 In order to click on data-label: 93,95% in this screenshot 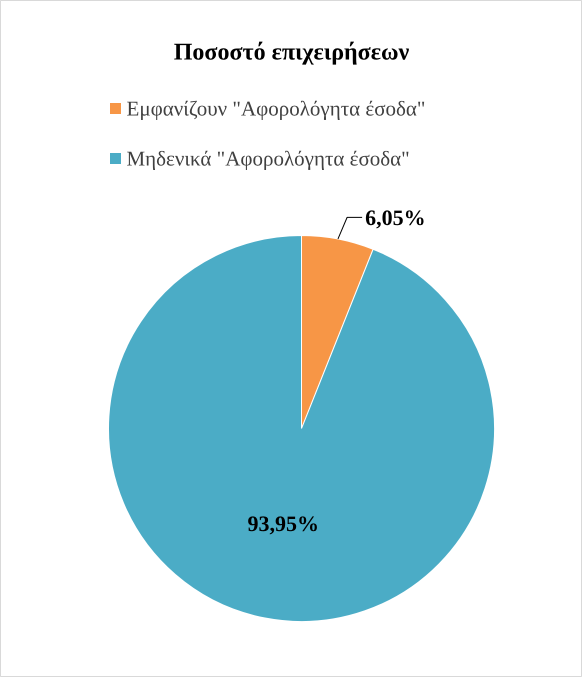, I will do `click(284, 523)`.